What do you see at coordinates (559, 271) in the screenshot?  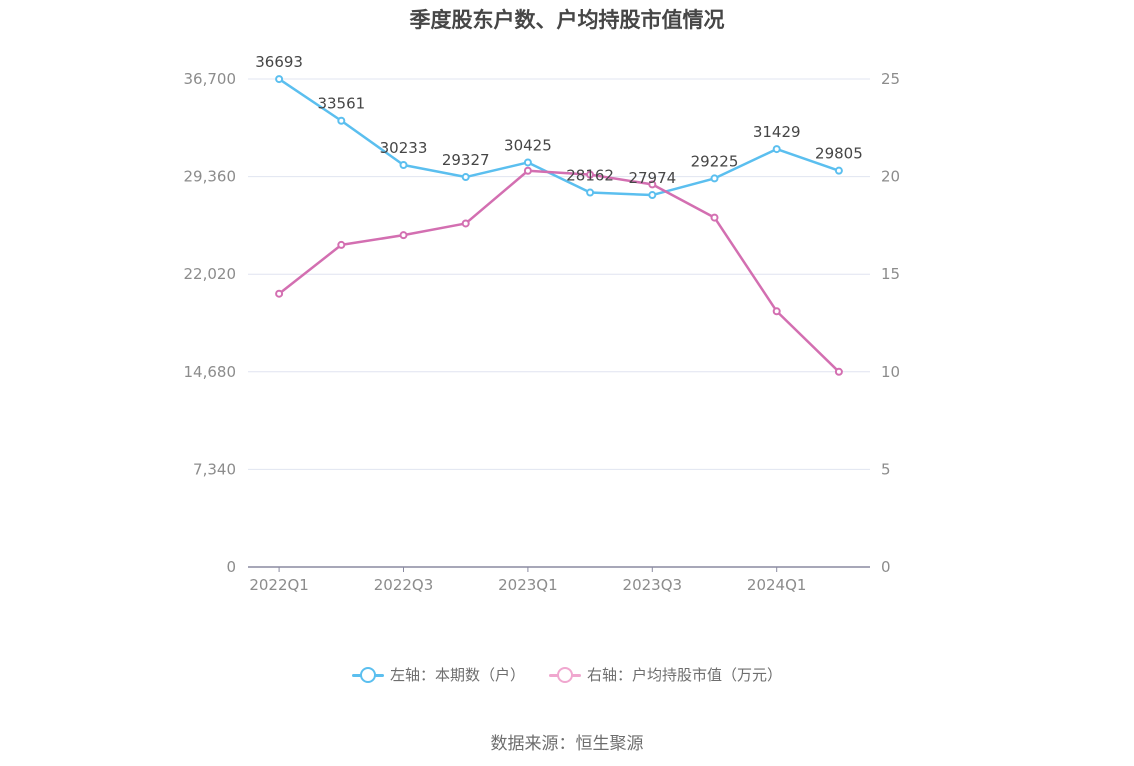 I see `series-line-right` at bounding box center [559, 271].